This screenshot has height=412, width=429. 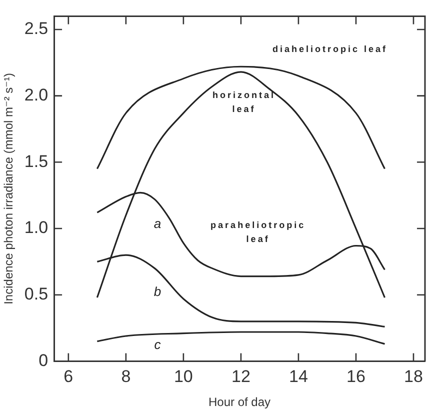 I want to click on x-tick-label: 12, so click(x=240, y=376).